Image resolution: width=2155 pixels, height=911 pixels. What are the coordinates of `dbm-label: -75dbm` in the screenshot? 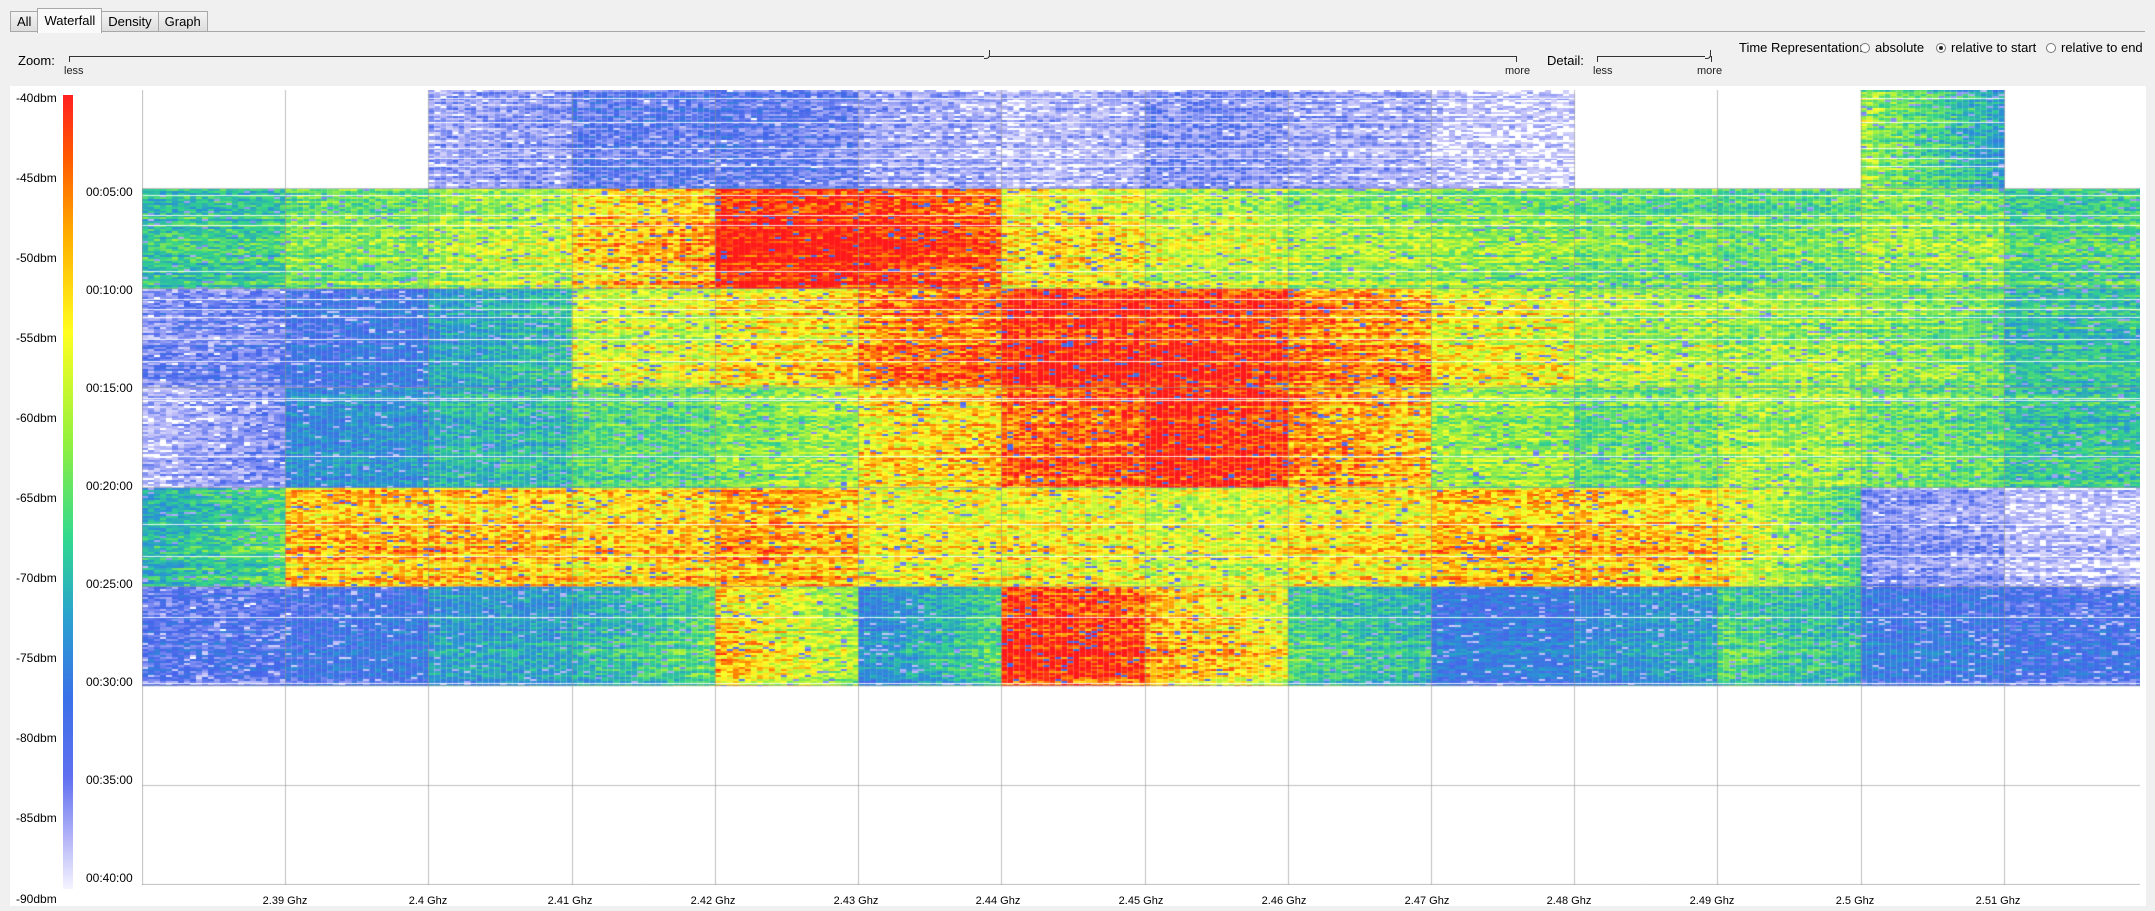 It's located at (36, 658).